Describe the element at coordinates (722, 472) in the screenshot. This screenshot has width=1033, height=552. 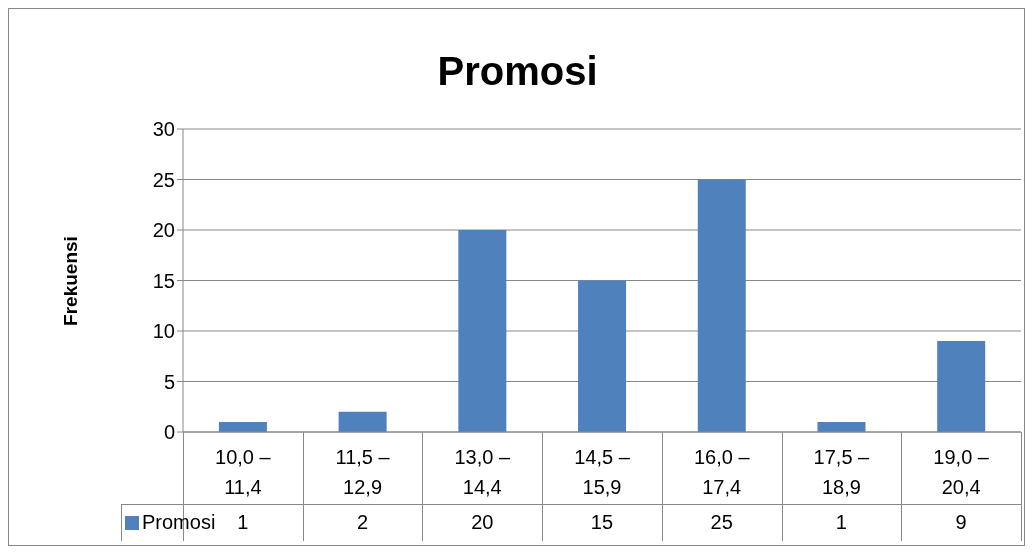
I see `x-tick-label: 16,0 – 17,4` at that location.